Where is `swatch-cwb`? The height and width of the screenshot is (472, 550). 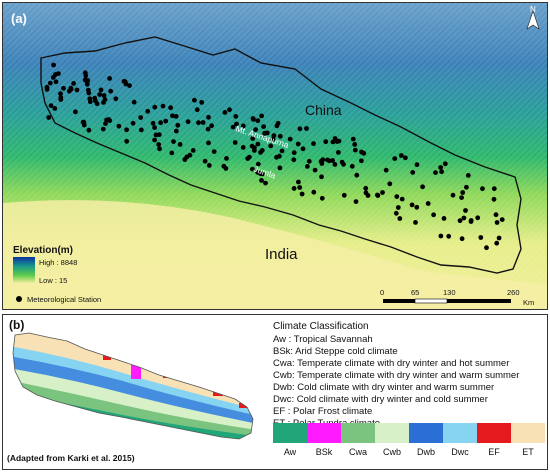 swatch-cwb is located at coordinates (392, 433).